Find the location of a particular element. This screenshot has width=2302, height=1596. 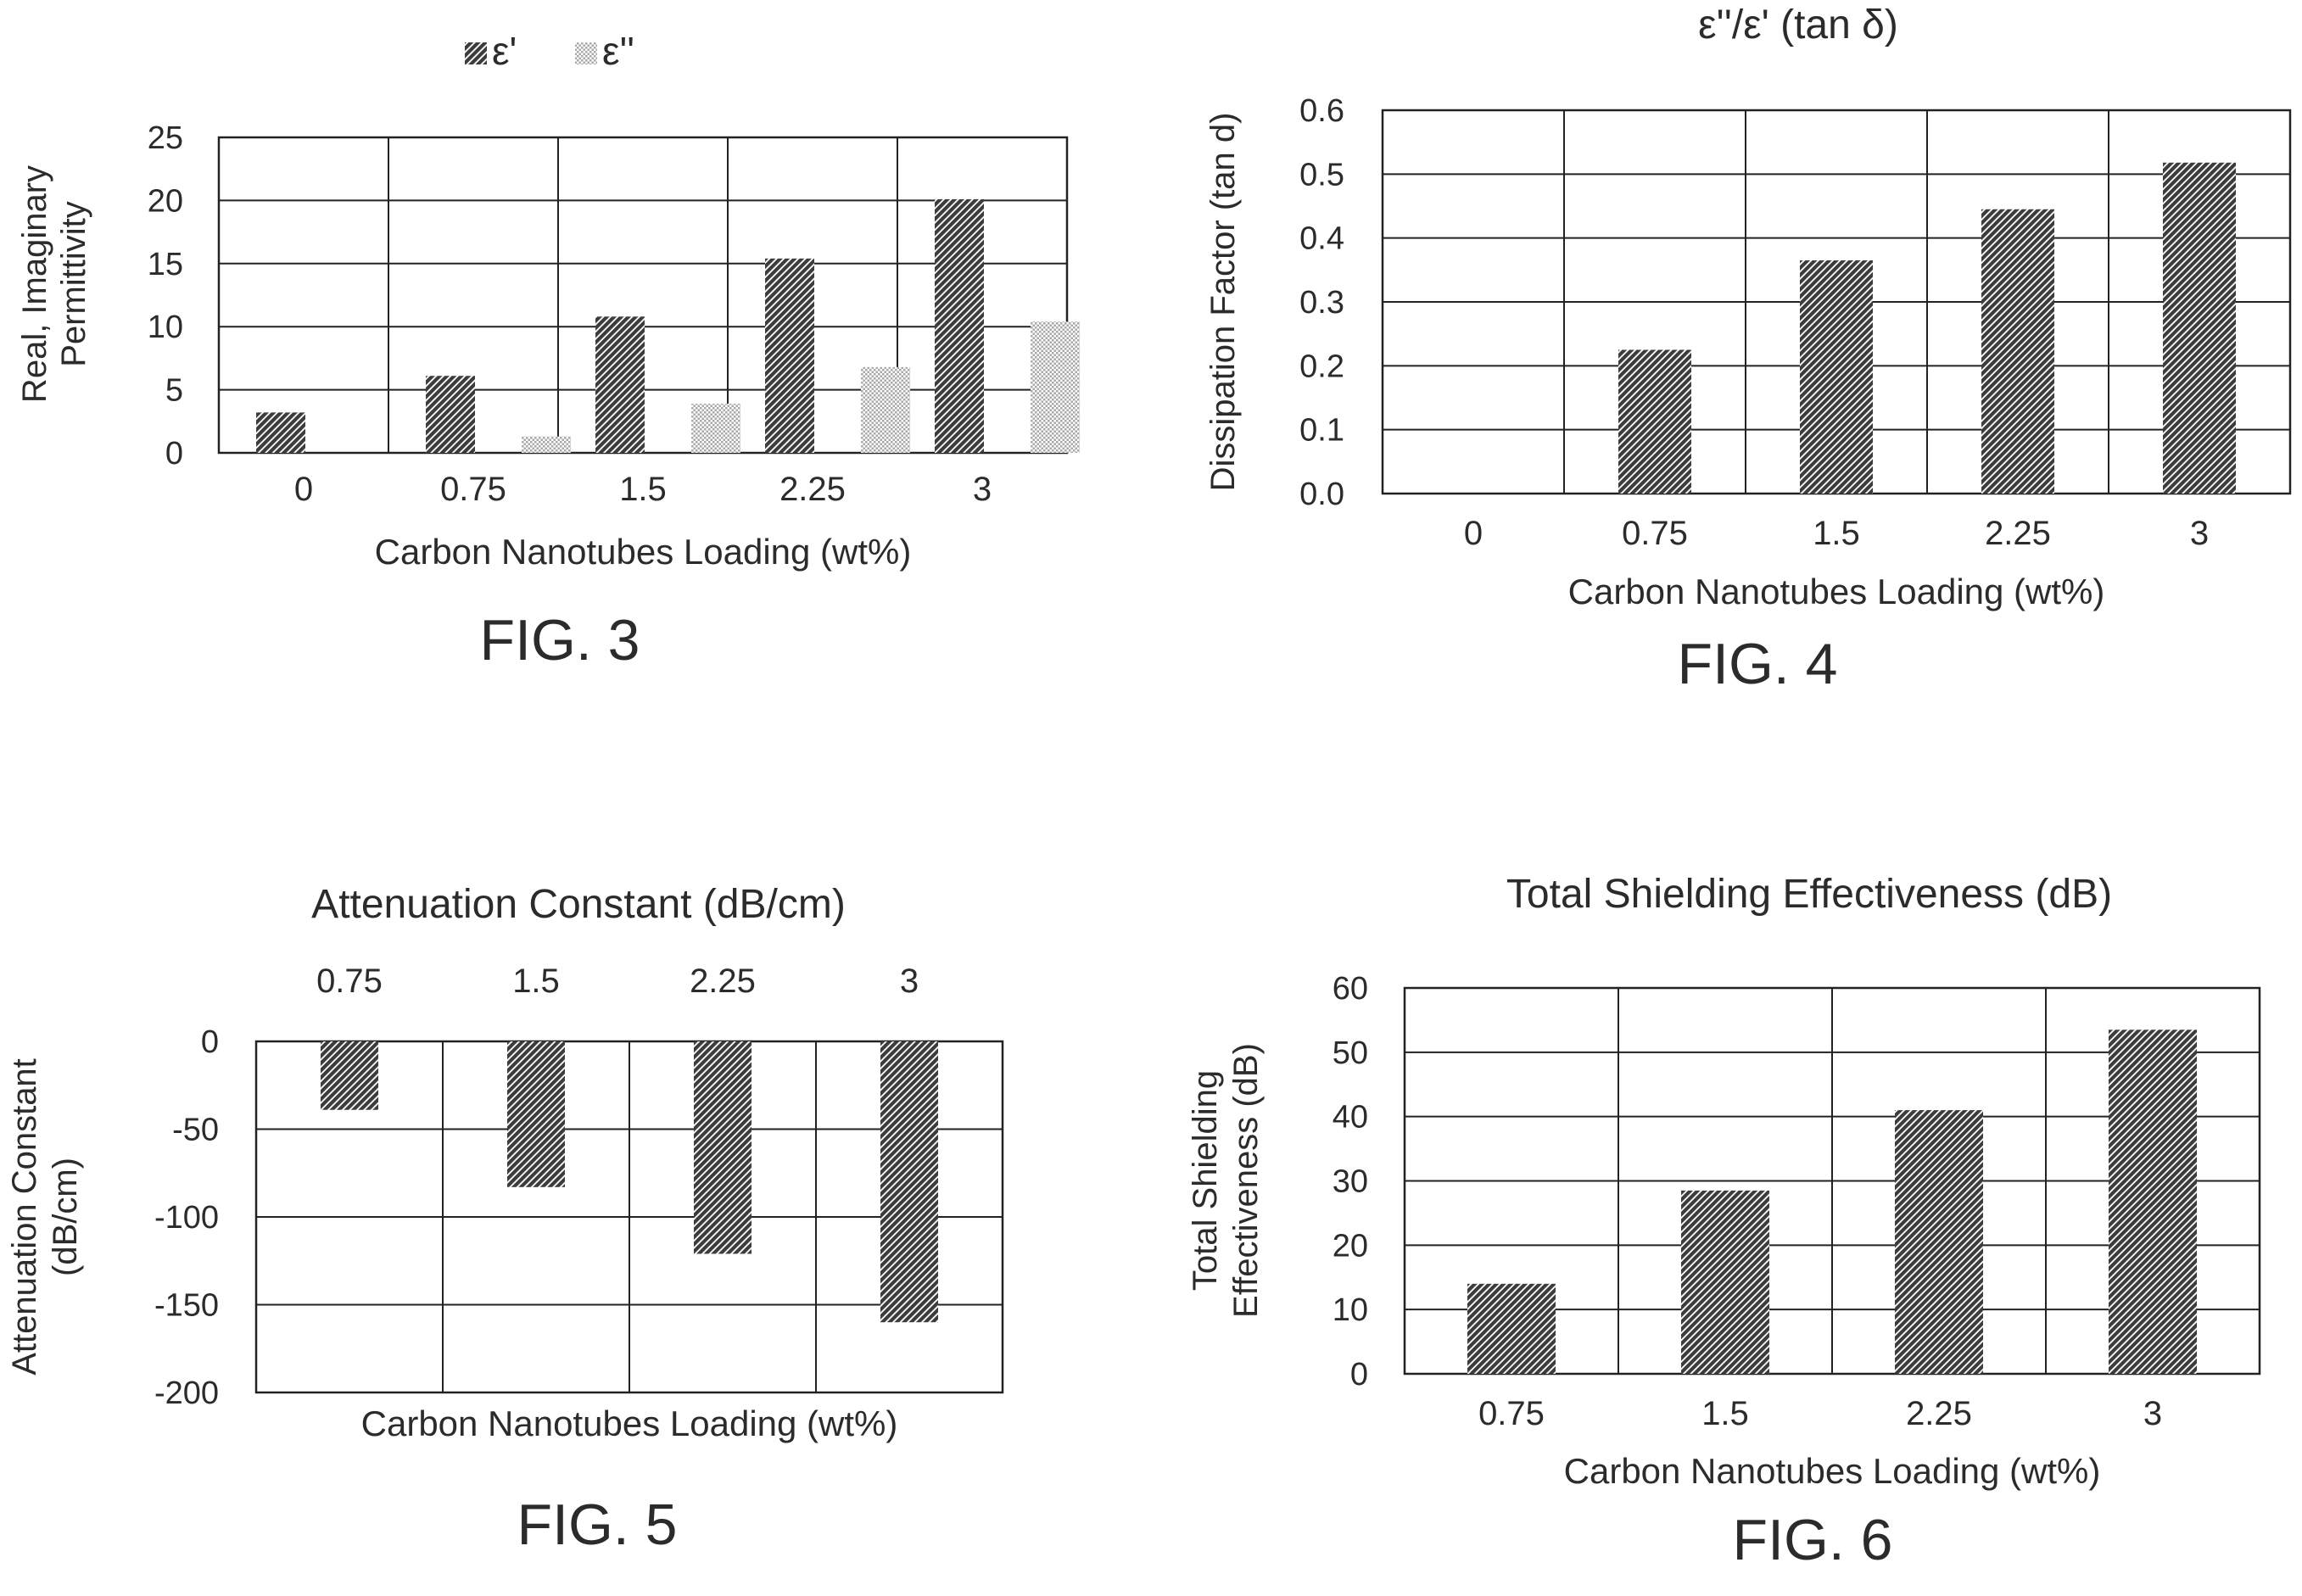

y-tick-label: 30 is located at coordinates (1350, 1182).